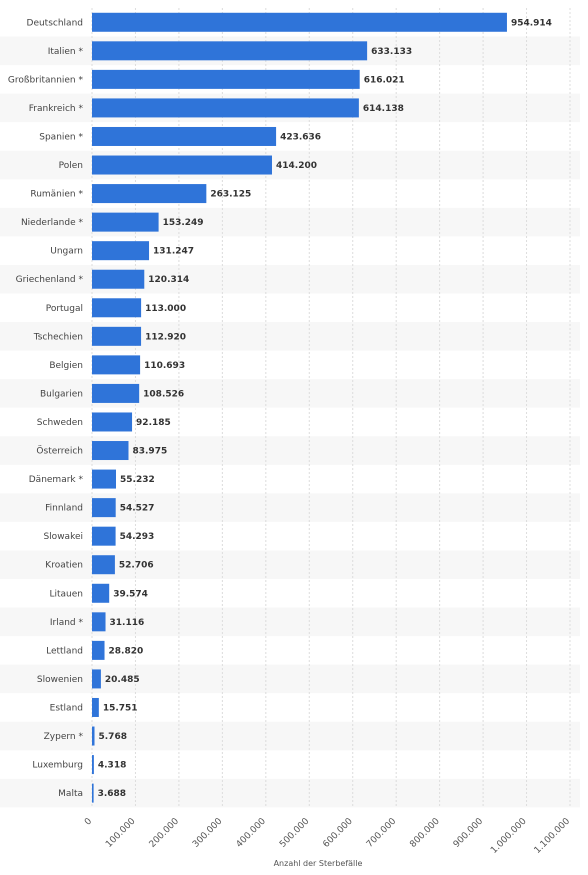 Image resolution: width=588 pixels, height=875 pixels. What do you see at coordinates (531, 23) in the screenshot?
I see `value-label: 954.914` at bounding box center [531, 23].